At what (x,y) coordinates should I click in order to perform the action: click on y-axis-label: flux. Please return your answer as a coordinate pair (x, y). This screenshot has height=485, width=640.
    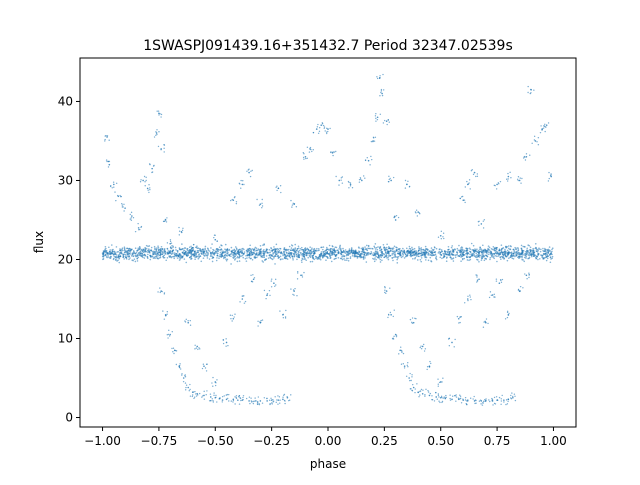
    Looking at the image, I should click on (39, 242).